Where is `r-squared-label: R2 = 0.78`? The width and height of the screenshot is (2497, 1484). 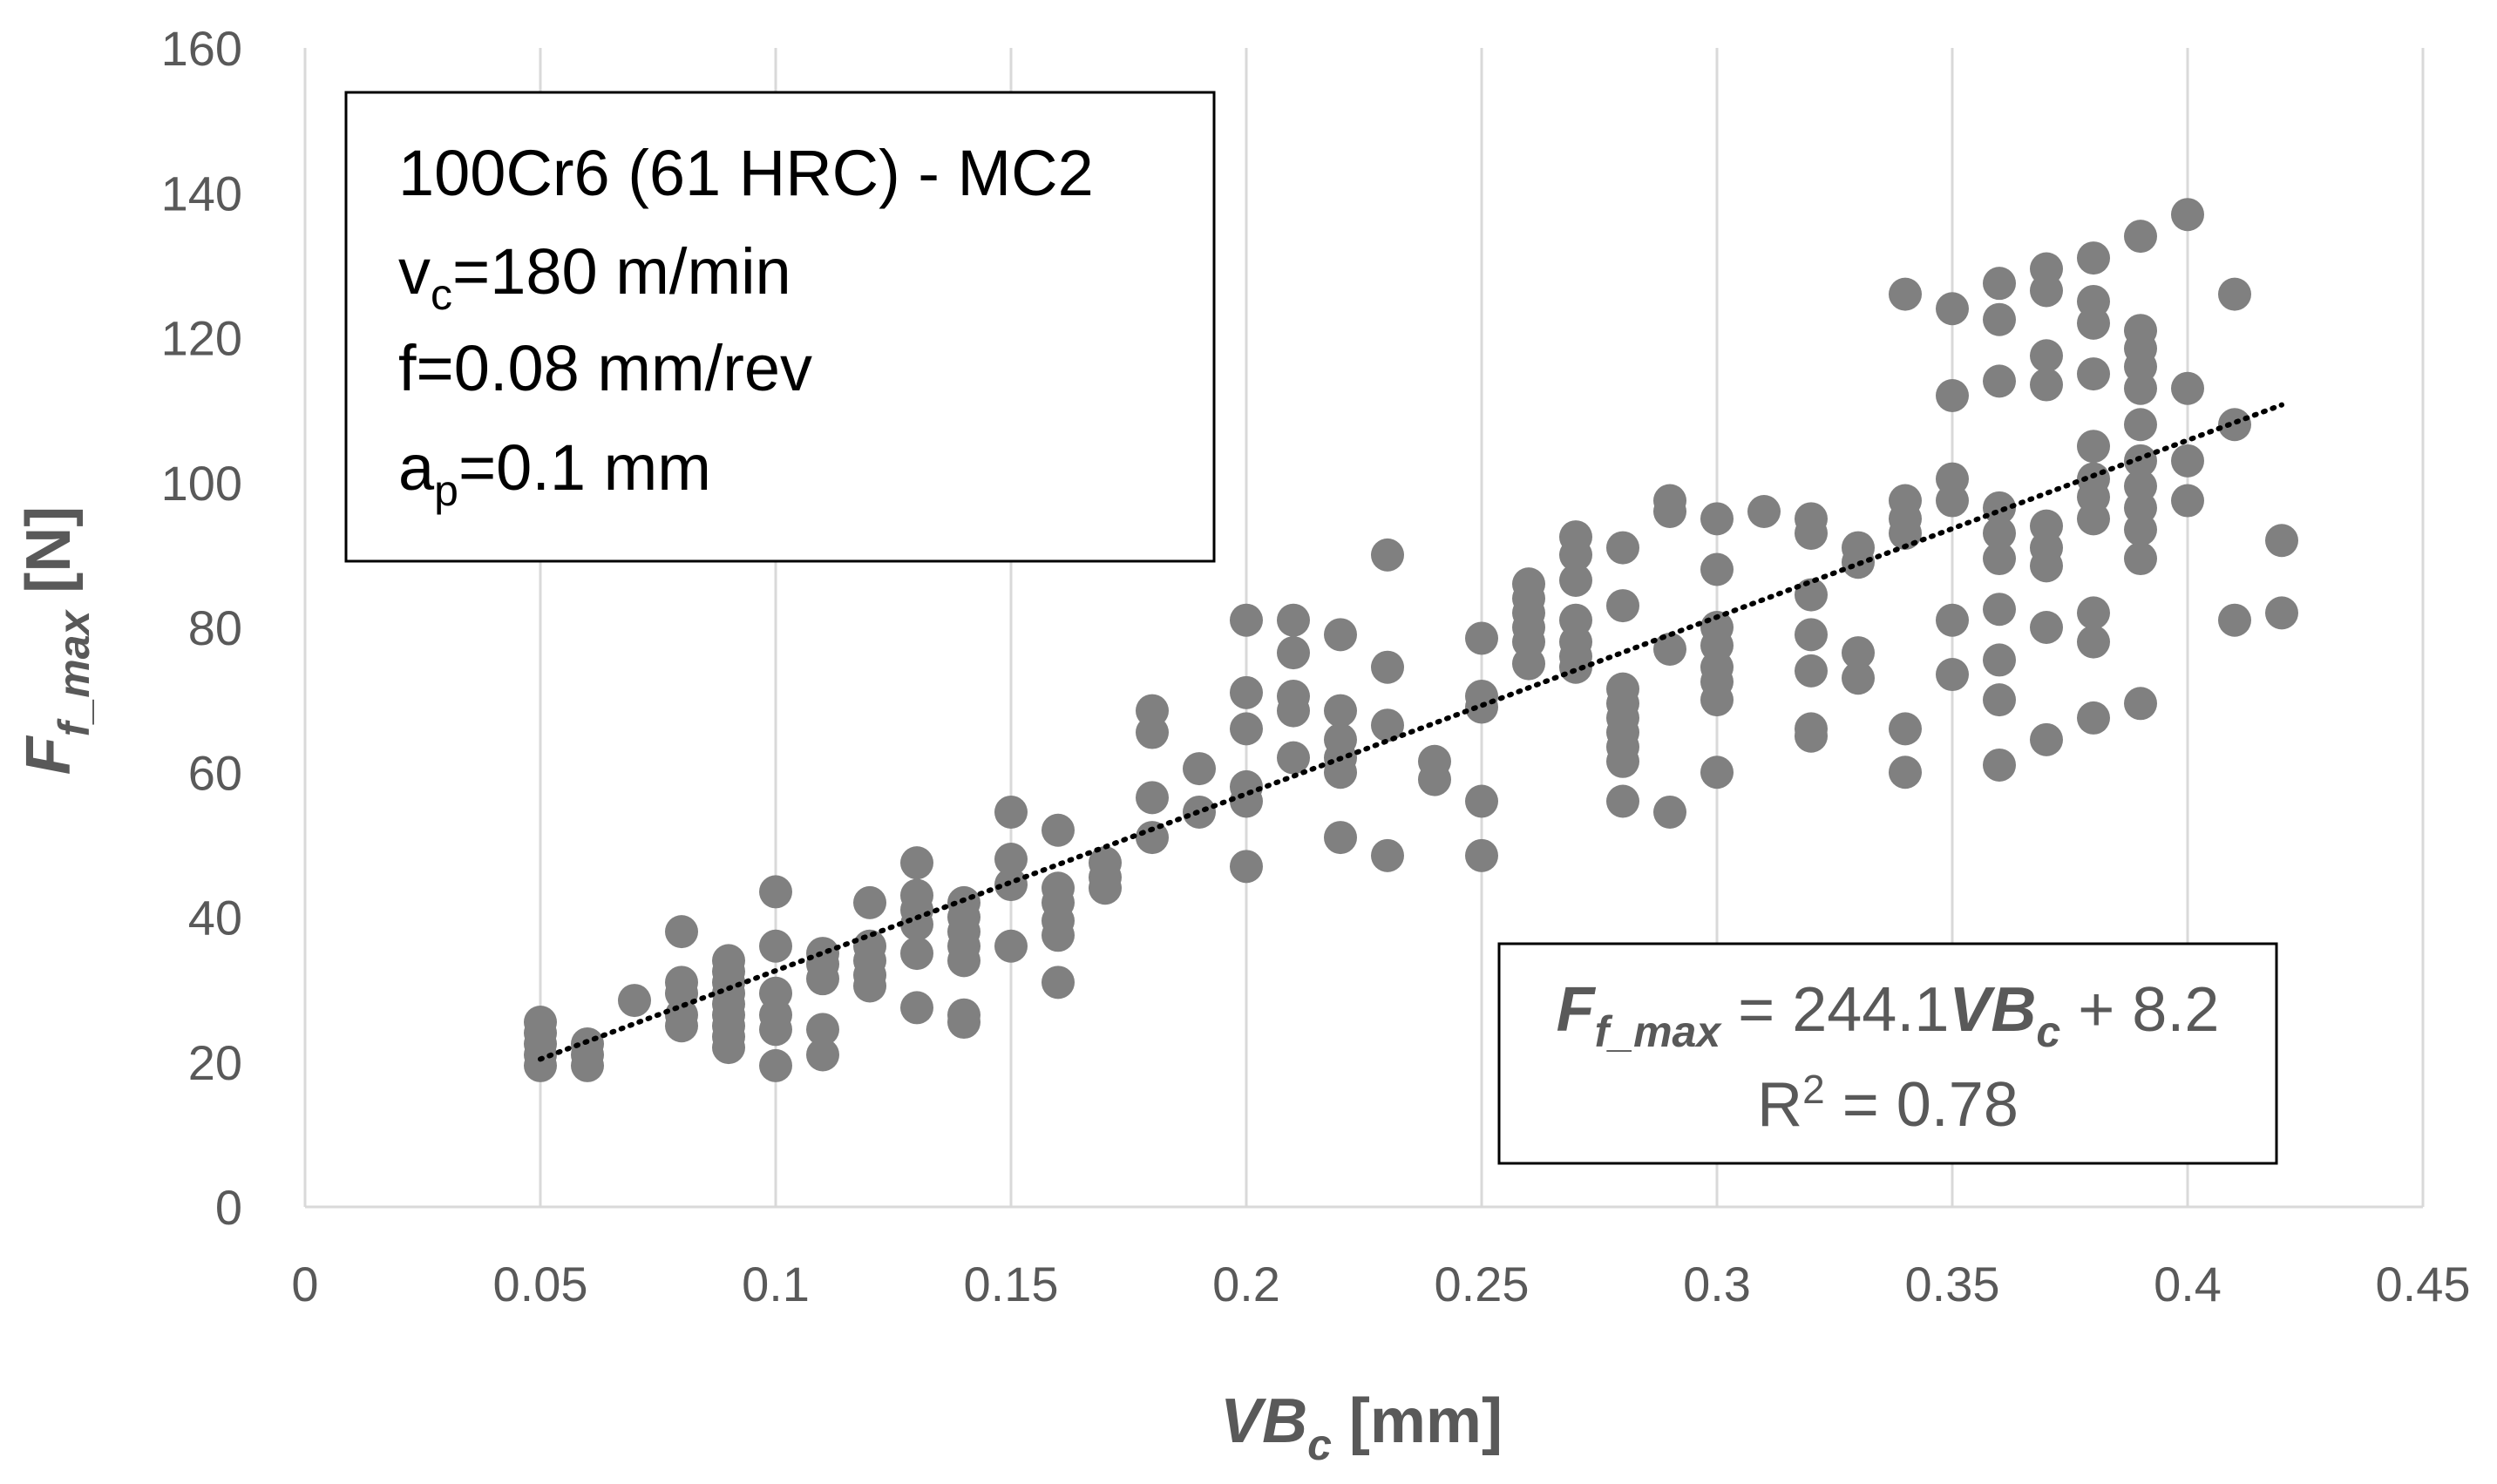 r-squared-label: R2 = 0.78 is located at coordinates (1888, 1103).